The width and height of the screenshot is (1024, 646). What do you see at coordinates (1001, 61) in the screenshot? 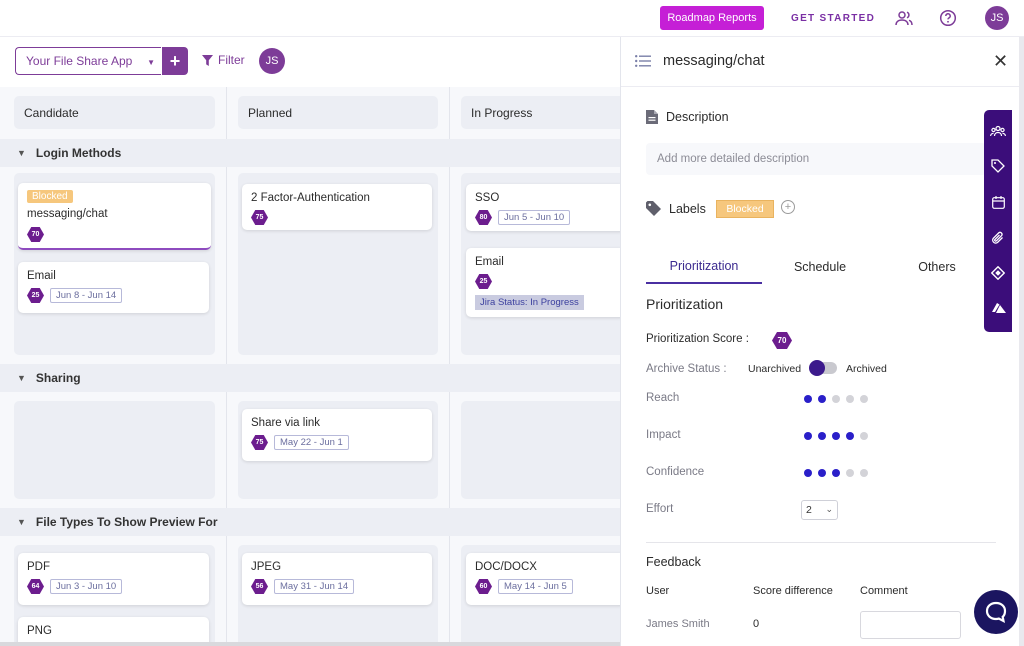
I see `close-icon: ✕` at bounding box center [1001, 61].